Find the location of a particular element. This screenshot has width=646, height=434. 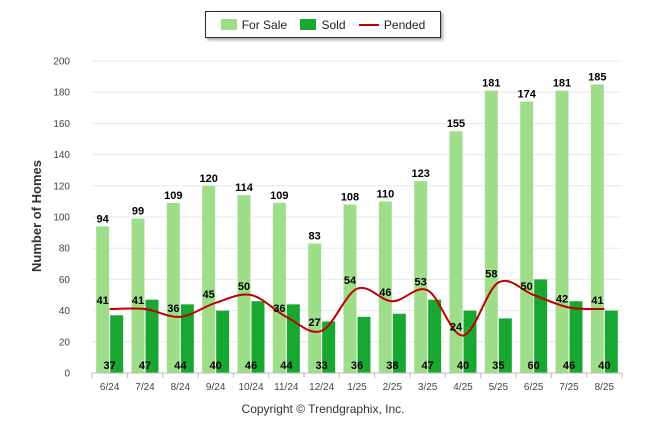

copyright: Copyright © Trendgraphix, Inc. is located at coordinates (323, 409).